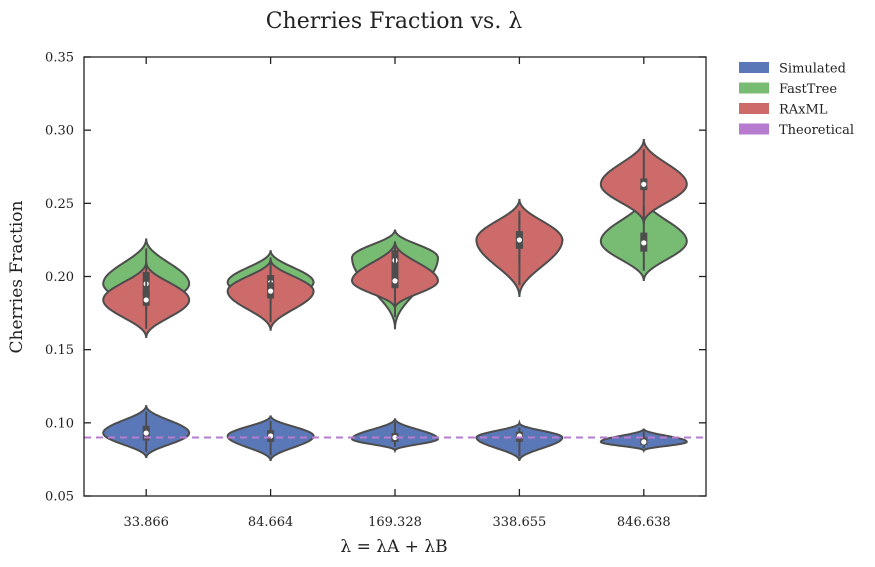  What do you see at coordinates (520, 522) in the screenshot?
I see `x-tick-label: 338.655` at bounding box center [520, 522].